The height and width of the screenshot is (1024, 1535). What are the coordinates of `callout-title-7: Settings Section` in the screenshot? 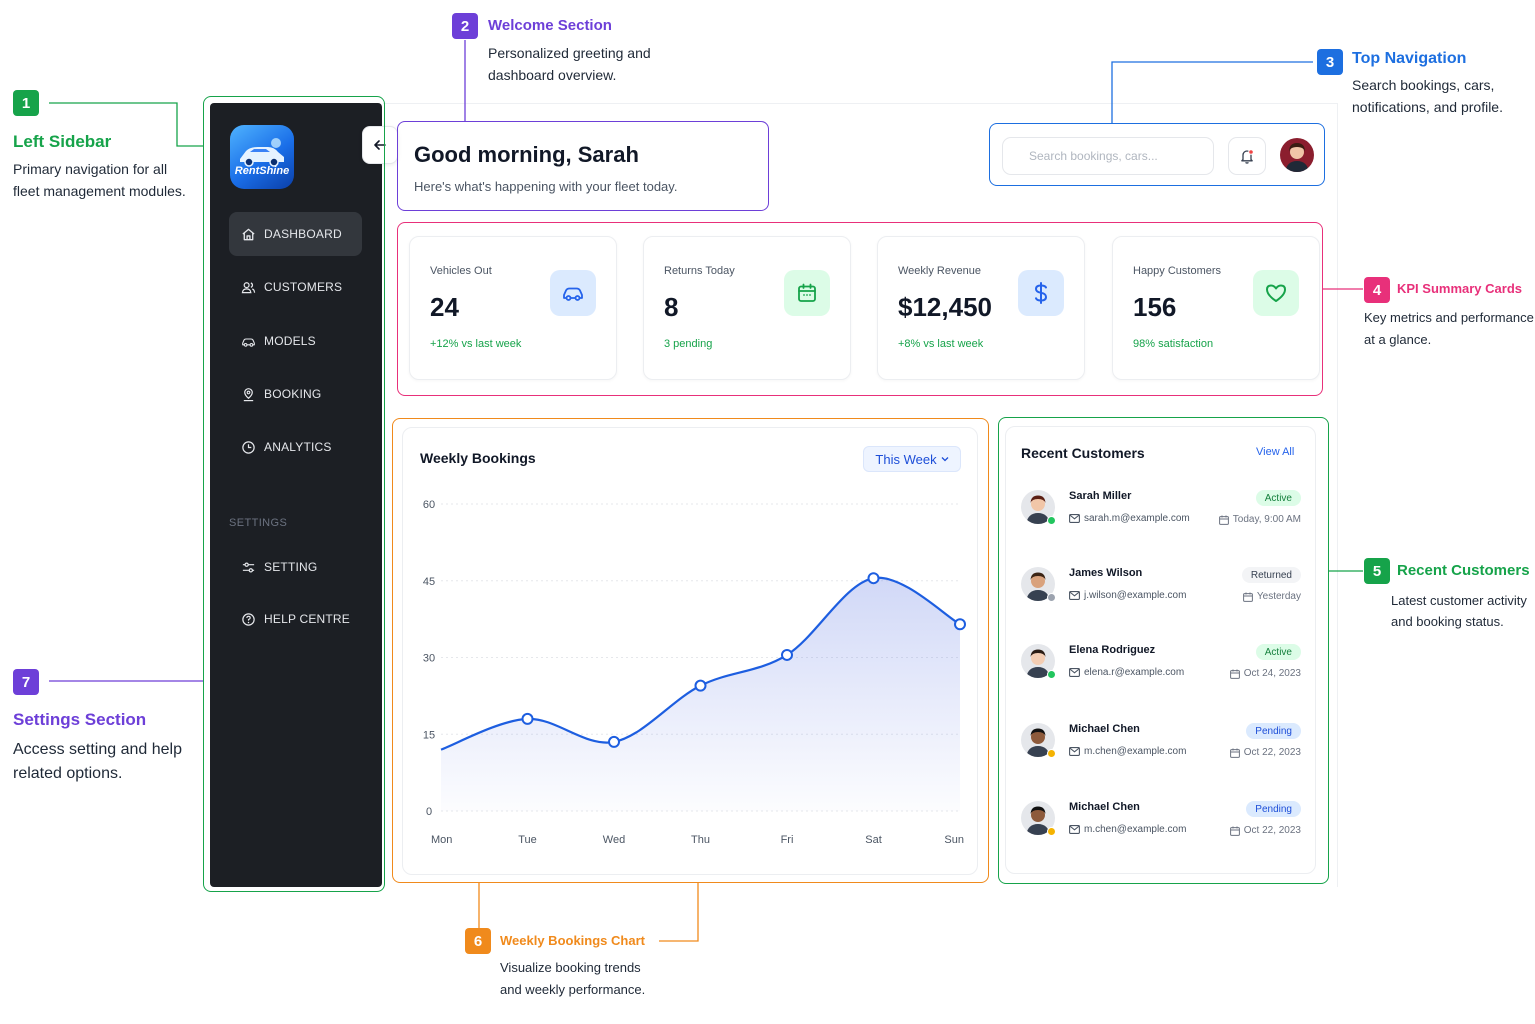 It's located at (80, 719).